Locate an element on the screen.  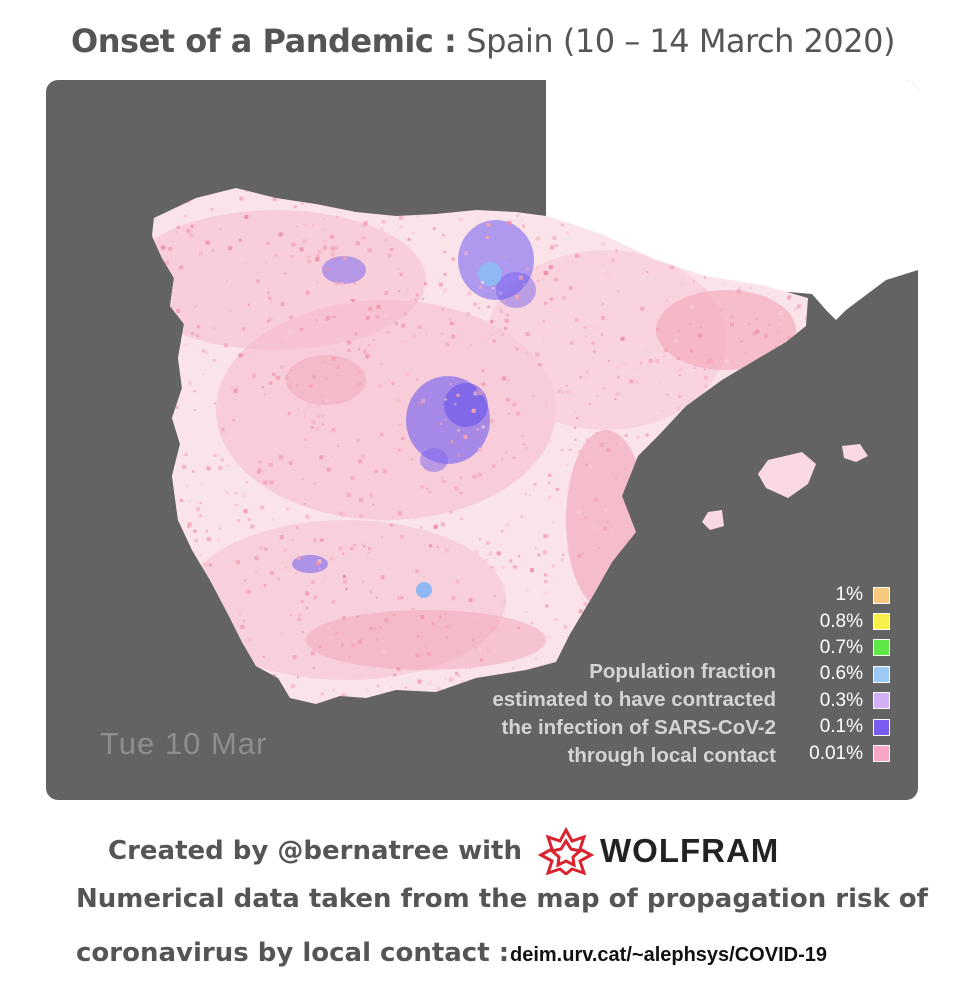
hotspot-andalusia is located at coordinates (424, 590).